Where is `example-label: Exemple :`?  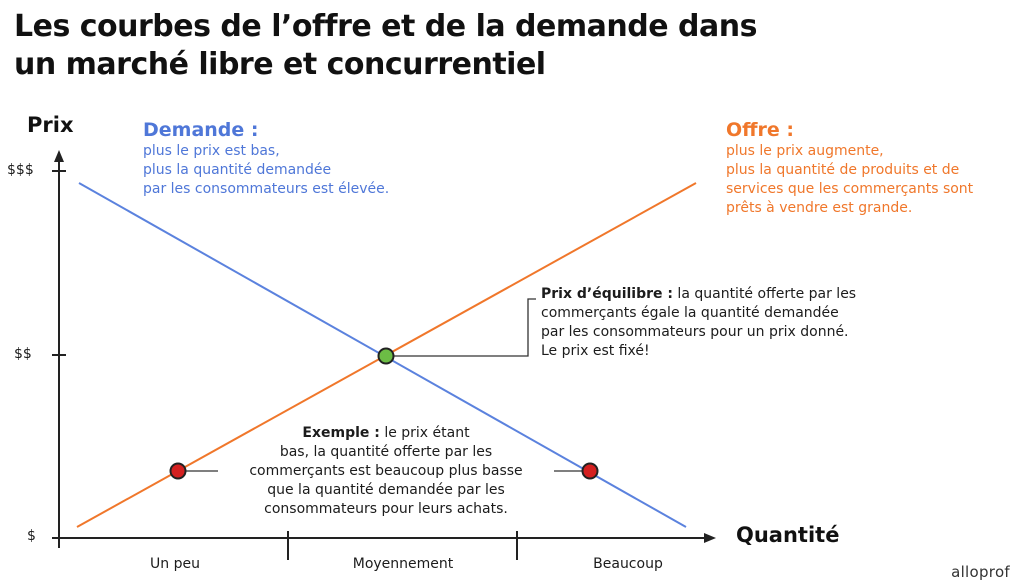
example-label: Exemple : is located at coordinates (341, 433).